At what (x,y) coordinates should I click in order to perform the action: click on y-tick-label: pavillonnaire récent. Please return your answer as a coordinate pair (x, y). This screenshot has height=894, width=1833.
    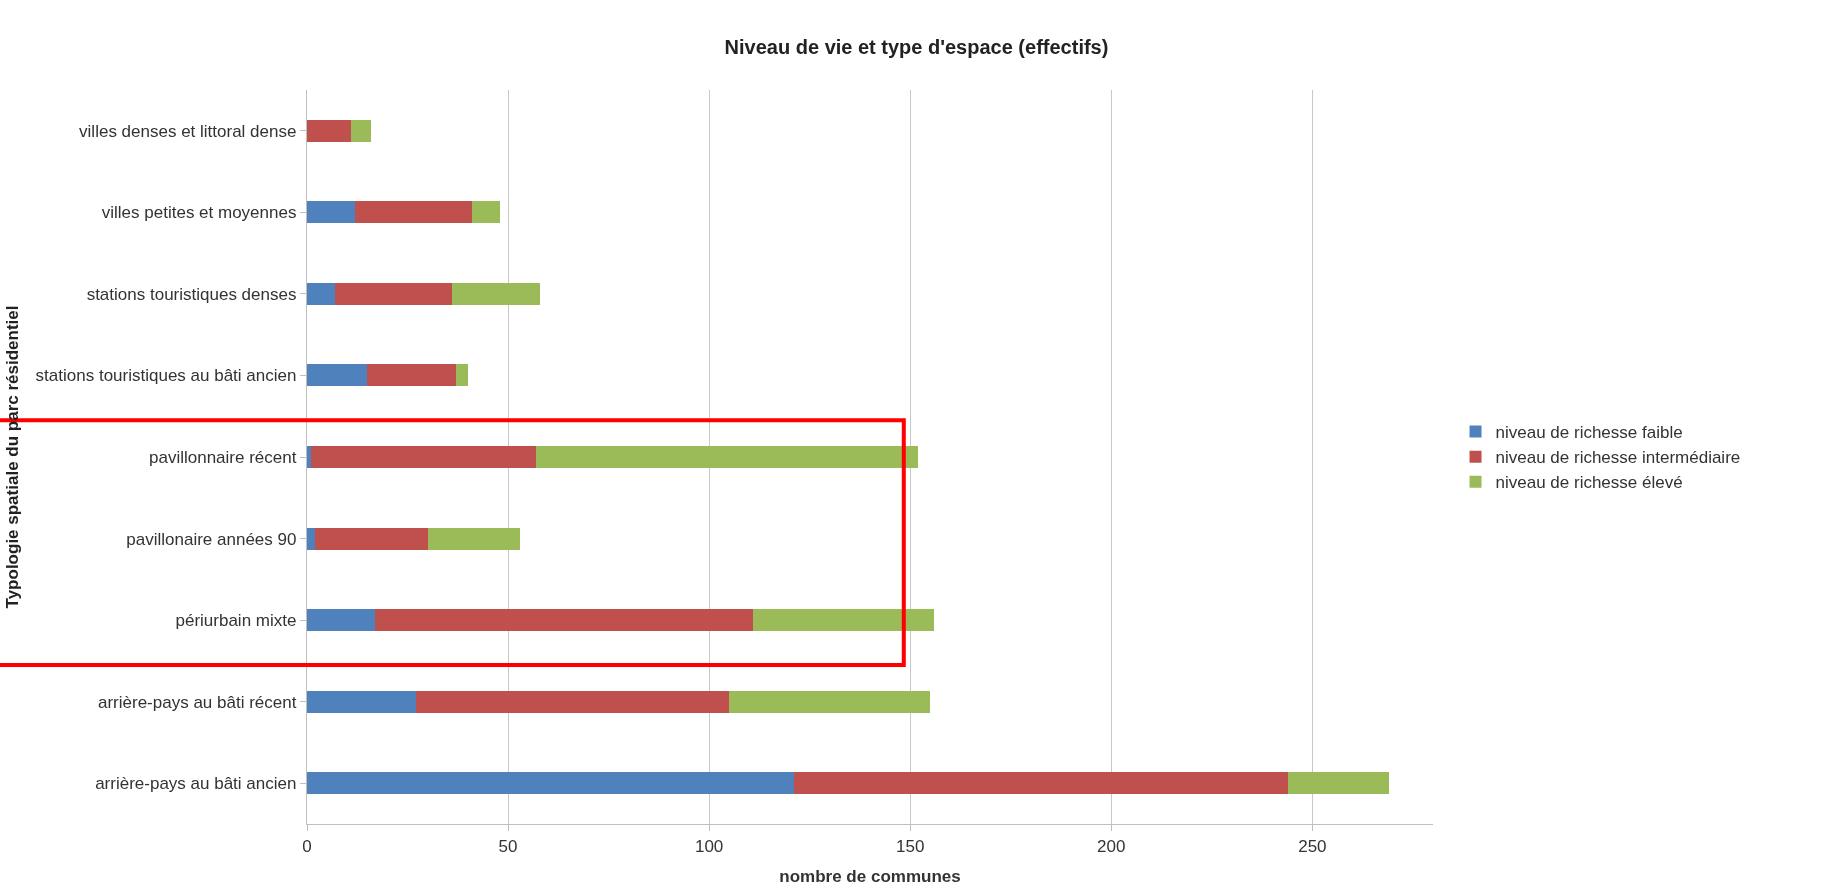
    Looking at the image, I should click on (223, 457).